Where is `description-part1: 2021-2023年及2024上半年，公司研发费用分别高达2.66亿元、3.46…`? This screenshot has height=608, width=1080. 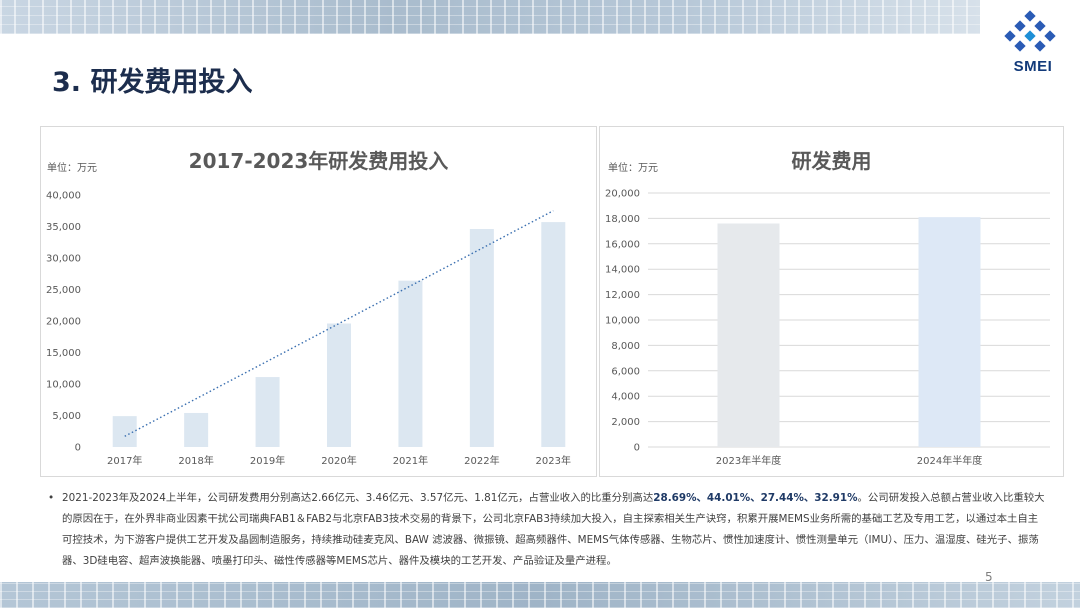 description-part1: 2021-2023年及2024上半年，公司研发费用分别高达2.66亿元、3.46… is located at coordinates (358, 498).